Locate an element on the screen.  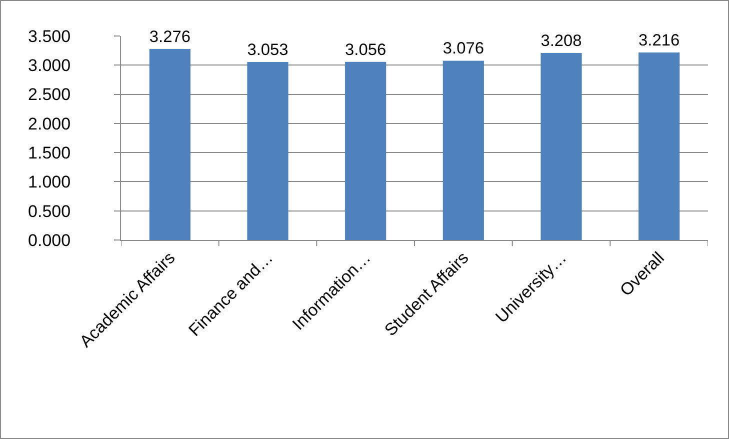
data-label: 3.056 is located at coordinates (365, 49).